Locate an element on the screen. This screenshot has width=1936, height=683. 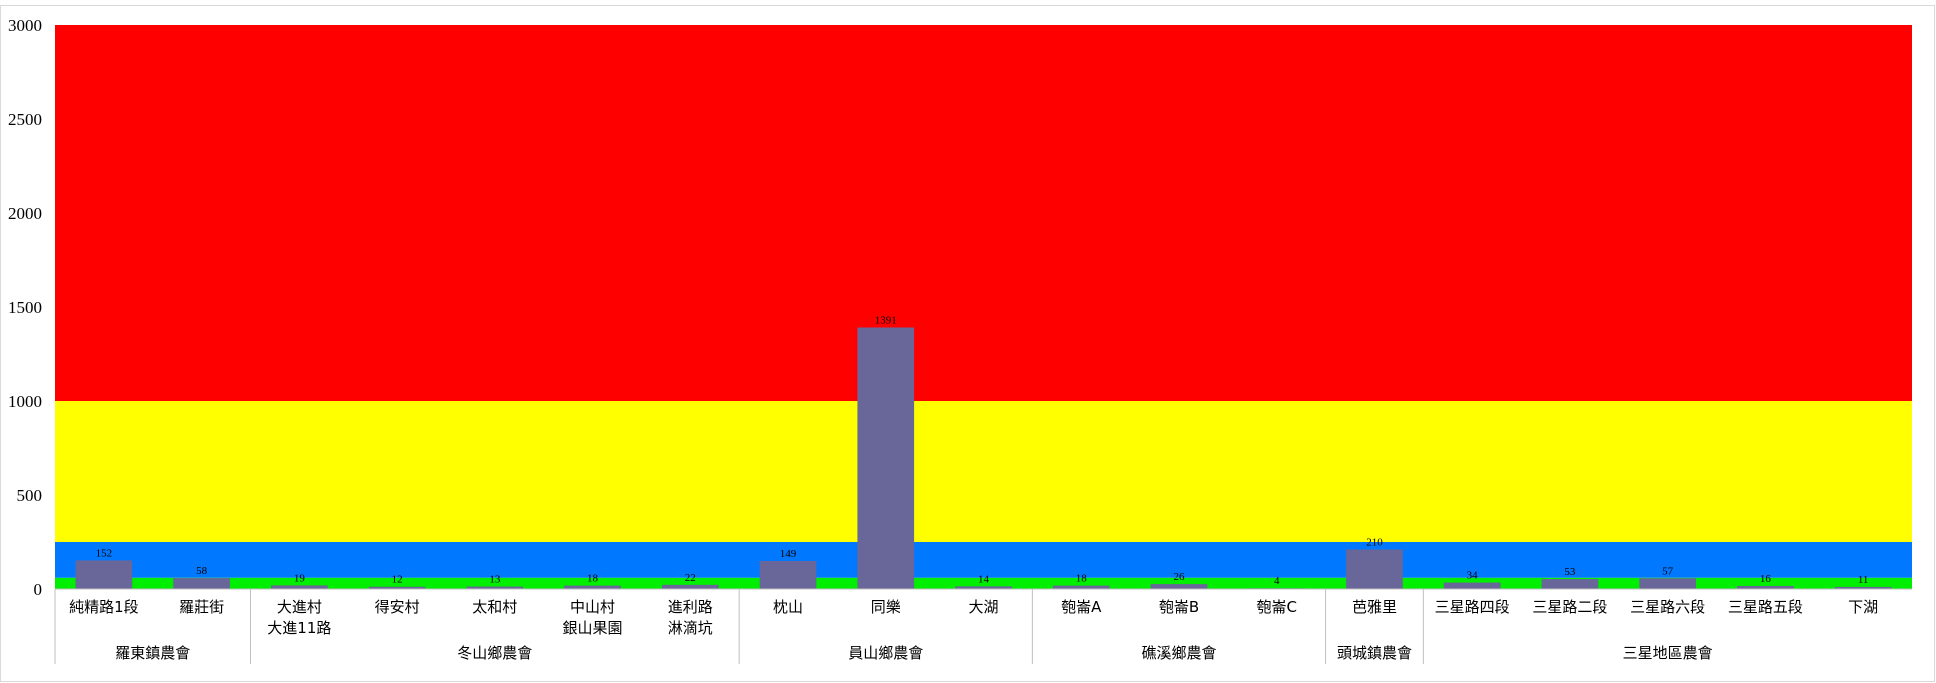
group-label: 礁溪鄉農會 is located at coordinates (1178, 653).